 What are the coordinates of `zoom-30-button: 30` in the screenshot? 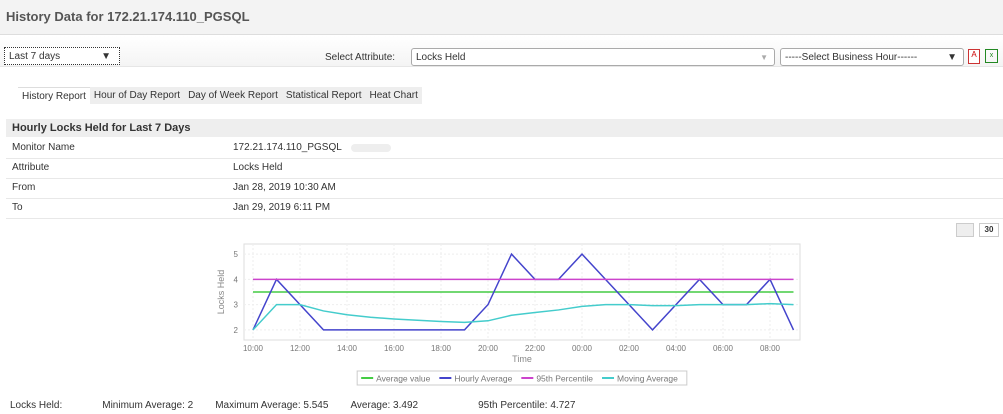 It's located at (989, 230).